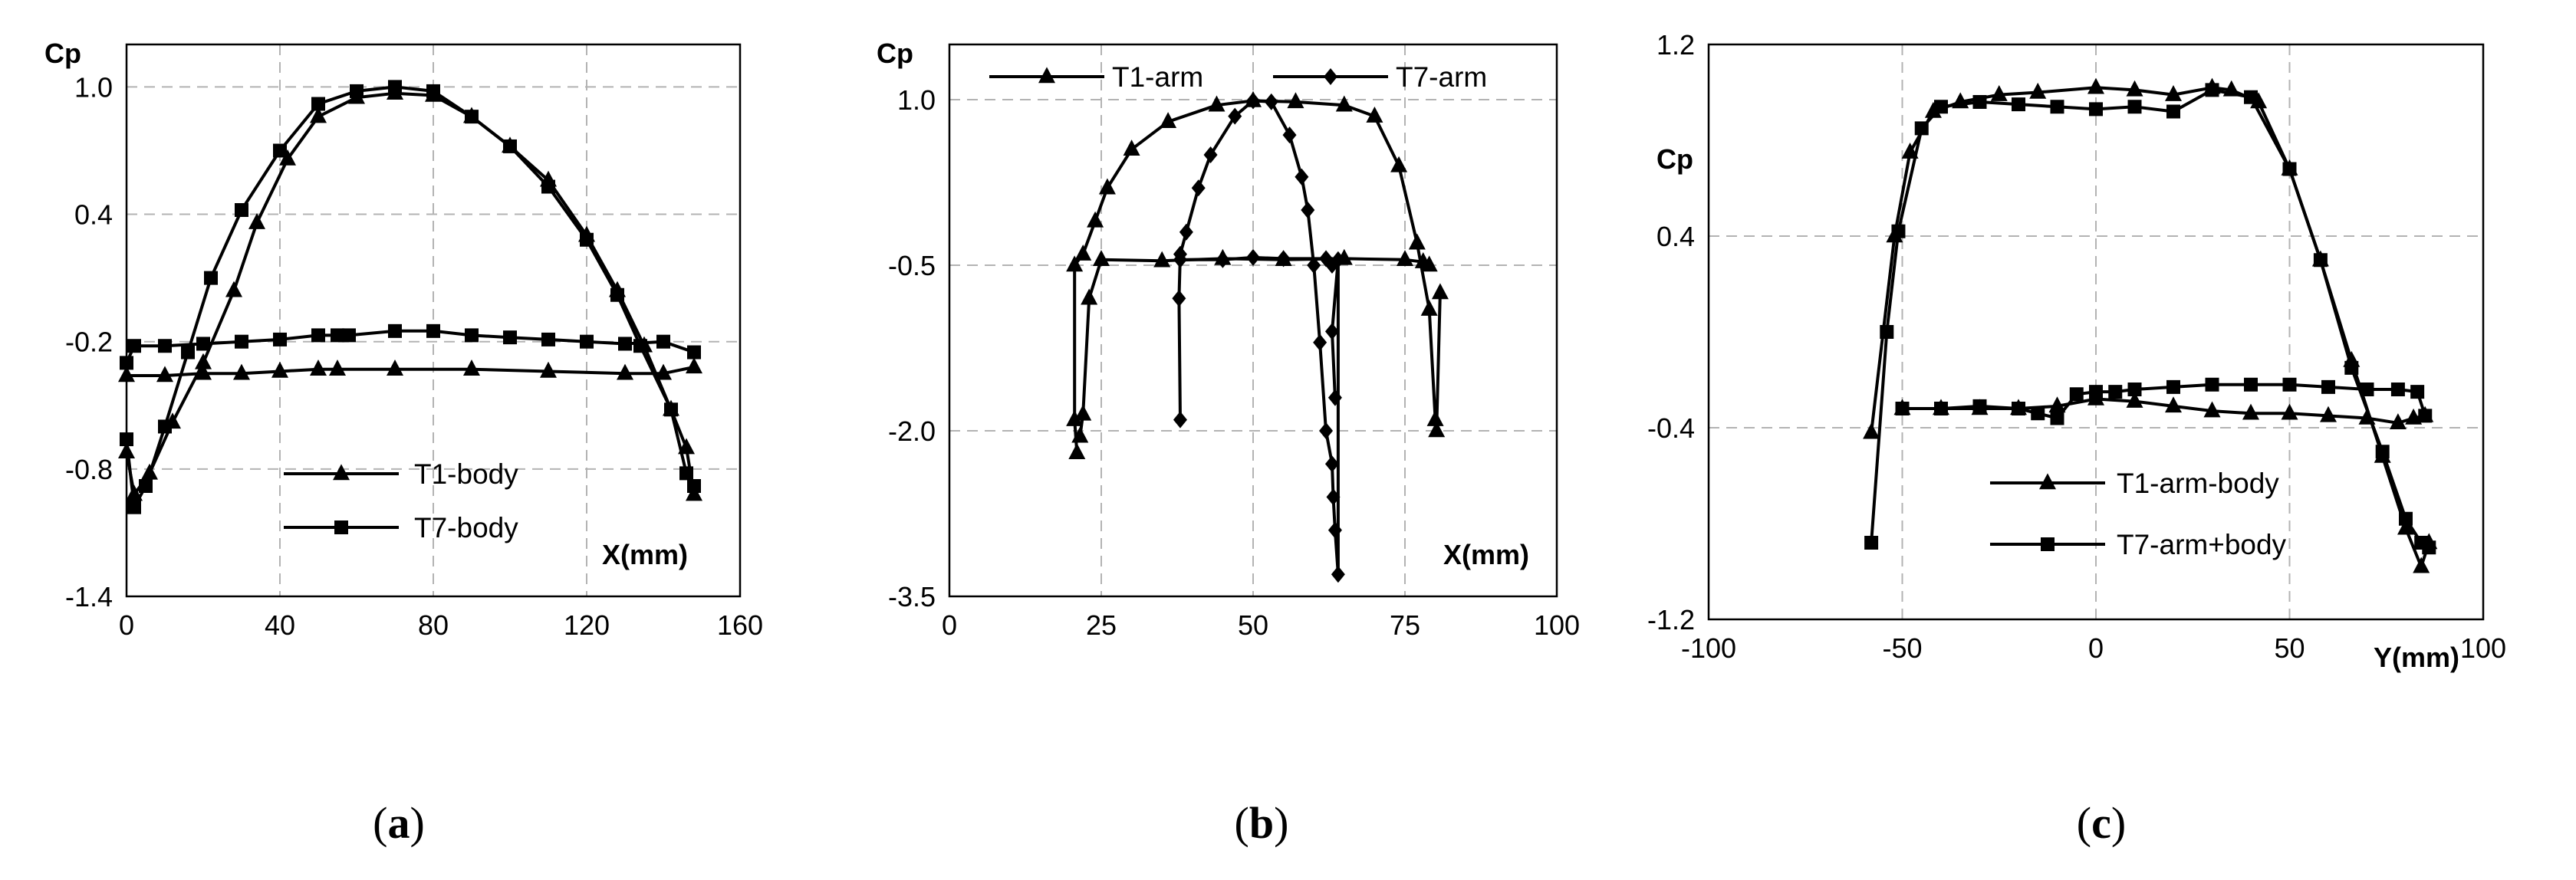 This screenshot has height=880, width=2576. What do you see at coordinates (89, 596) in the screenshot?
I see `y-tick-label: -1.4` at bounding box center [89, 596].